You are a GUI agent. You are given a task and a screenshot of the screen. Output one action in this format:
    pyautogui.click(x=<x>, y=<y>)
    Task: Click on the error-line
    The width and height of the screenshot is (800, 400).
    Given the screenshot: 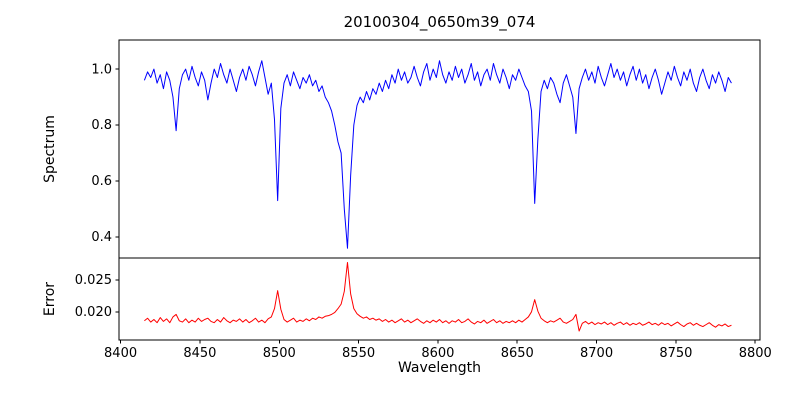 What is the action you would take?
    pyautogui.click(x=438, y=296)
    